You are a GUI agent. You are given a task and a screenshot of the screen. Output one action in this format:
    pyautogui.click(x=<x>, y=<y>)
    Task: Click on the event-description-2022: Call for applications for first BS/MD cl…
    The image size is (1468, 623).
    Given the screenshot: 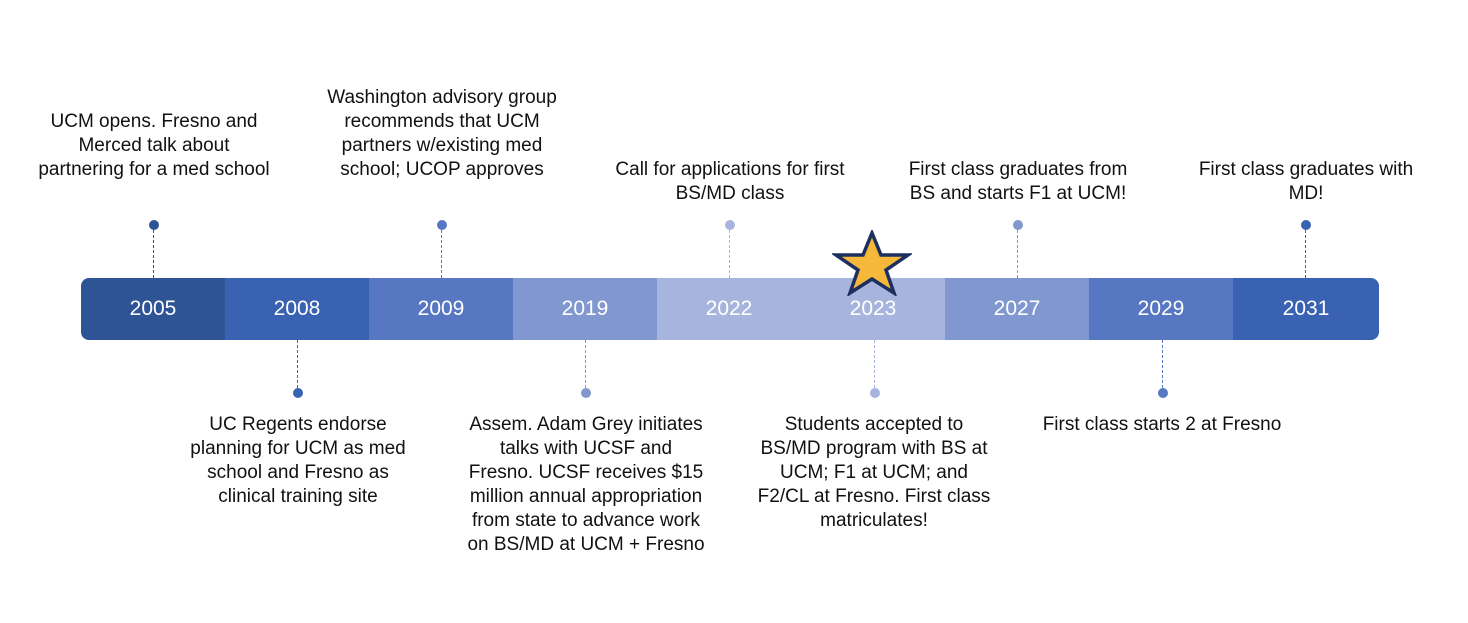 What is the action you would take?
    pyautogui.click(x=730, y=181)
    